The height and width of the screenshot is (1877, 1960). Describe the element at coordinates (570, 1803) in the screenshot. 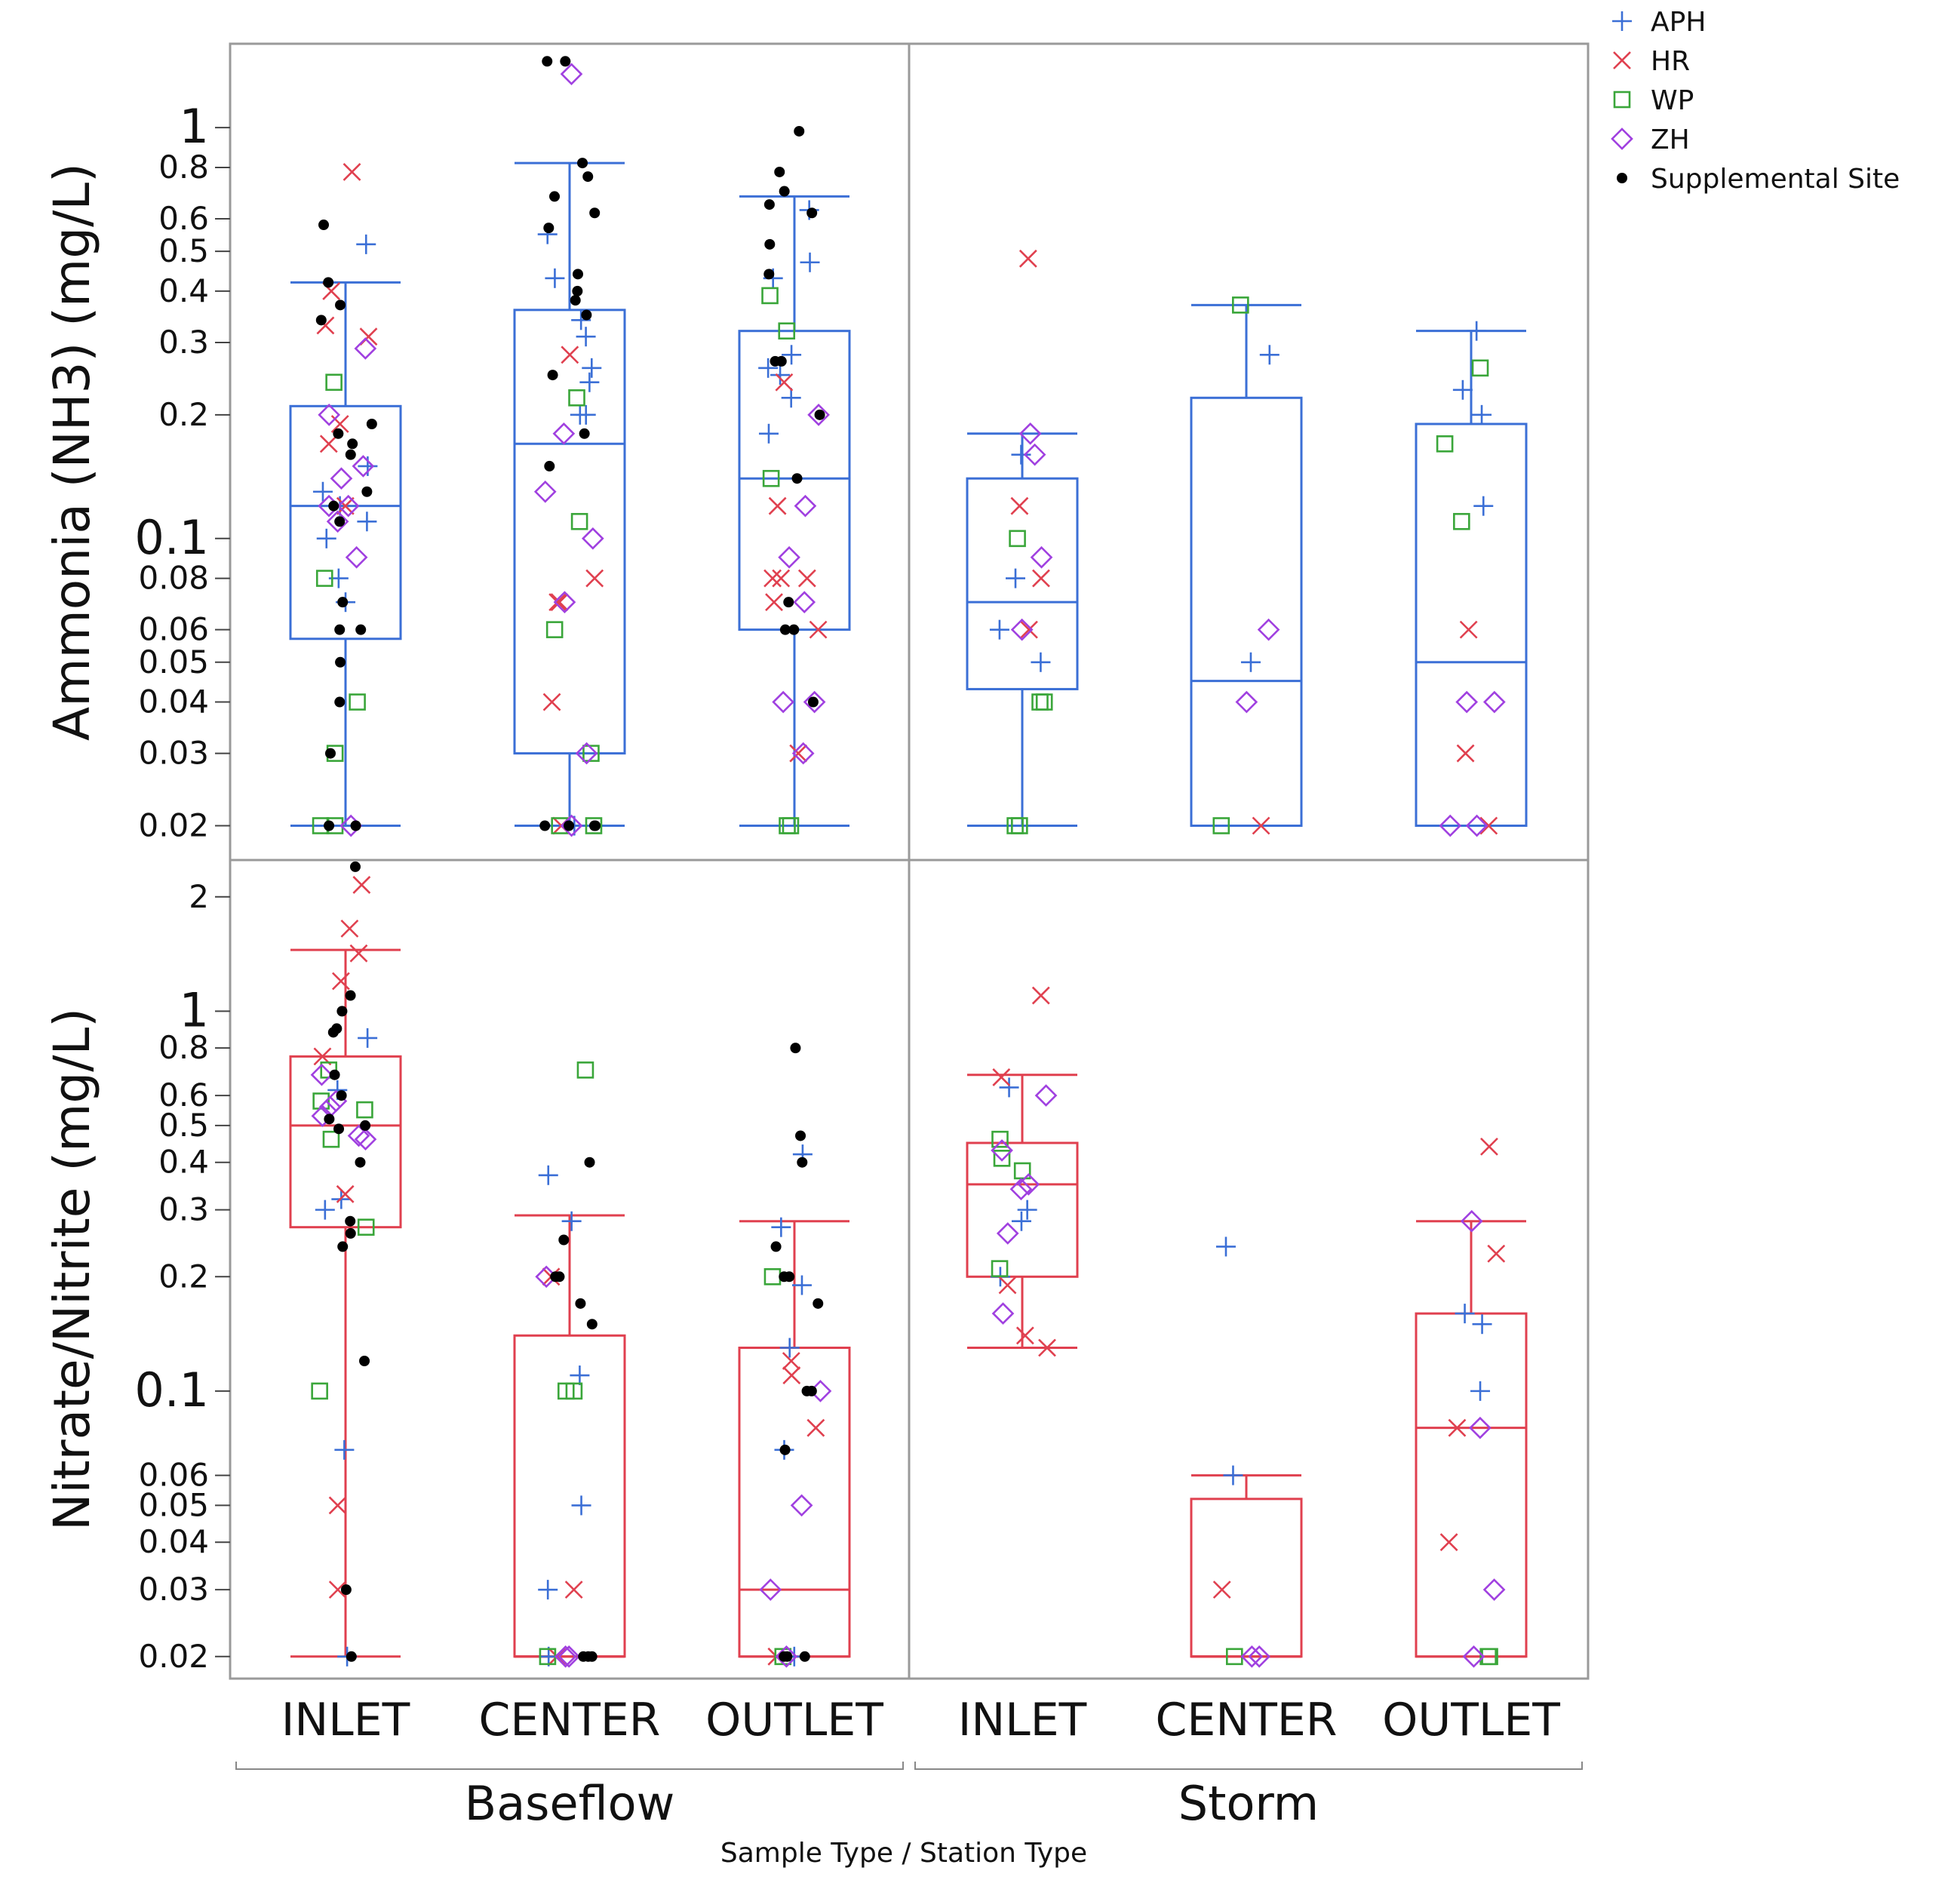

I see `group-label: Baseflow` at that location.